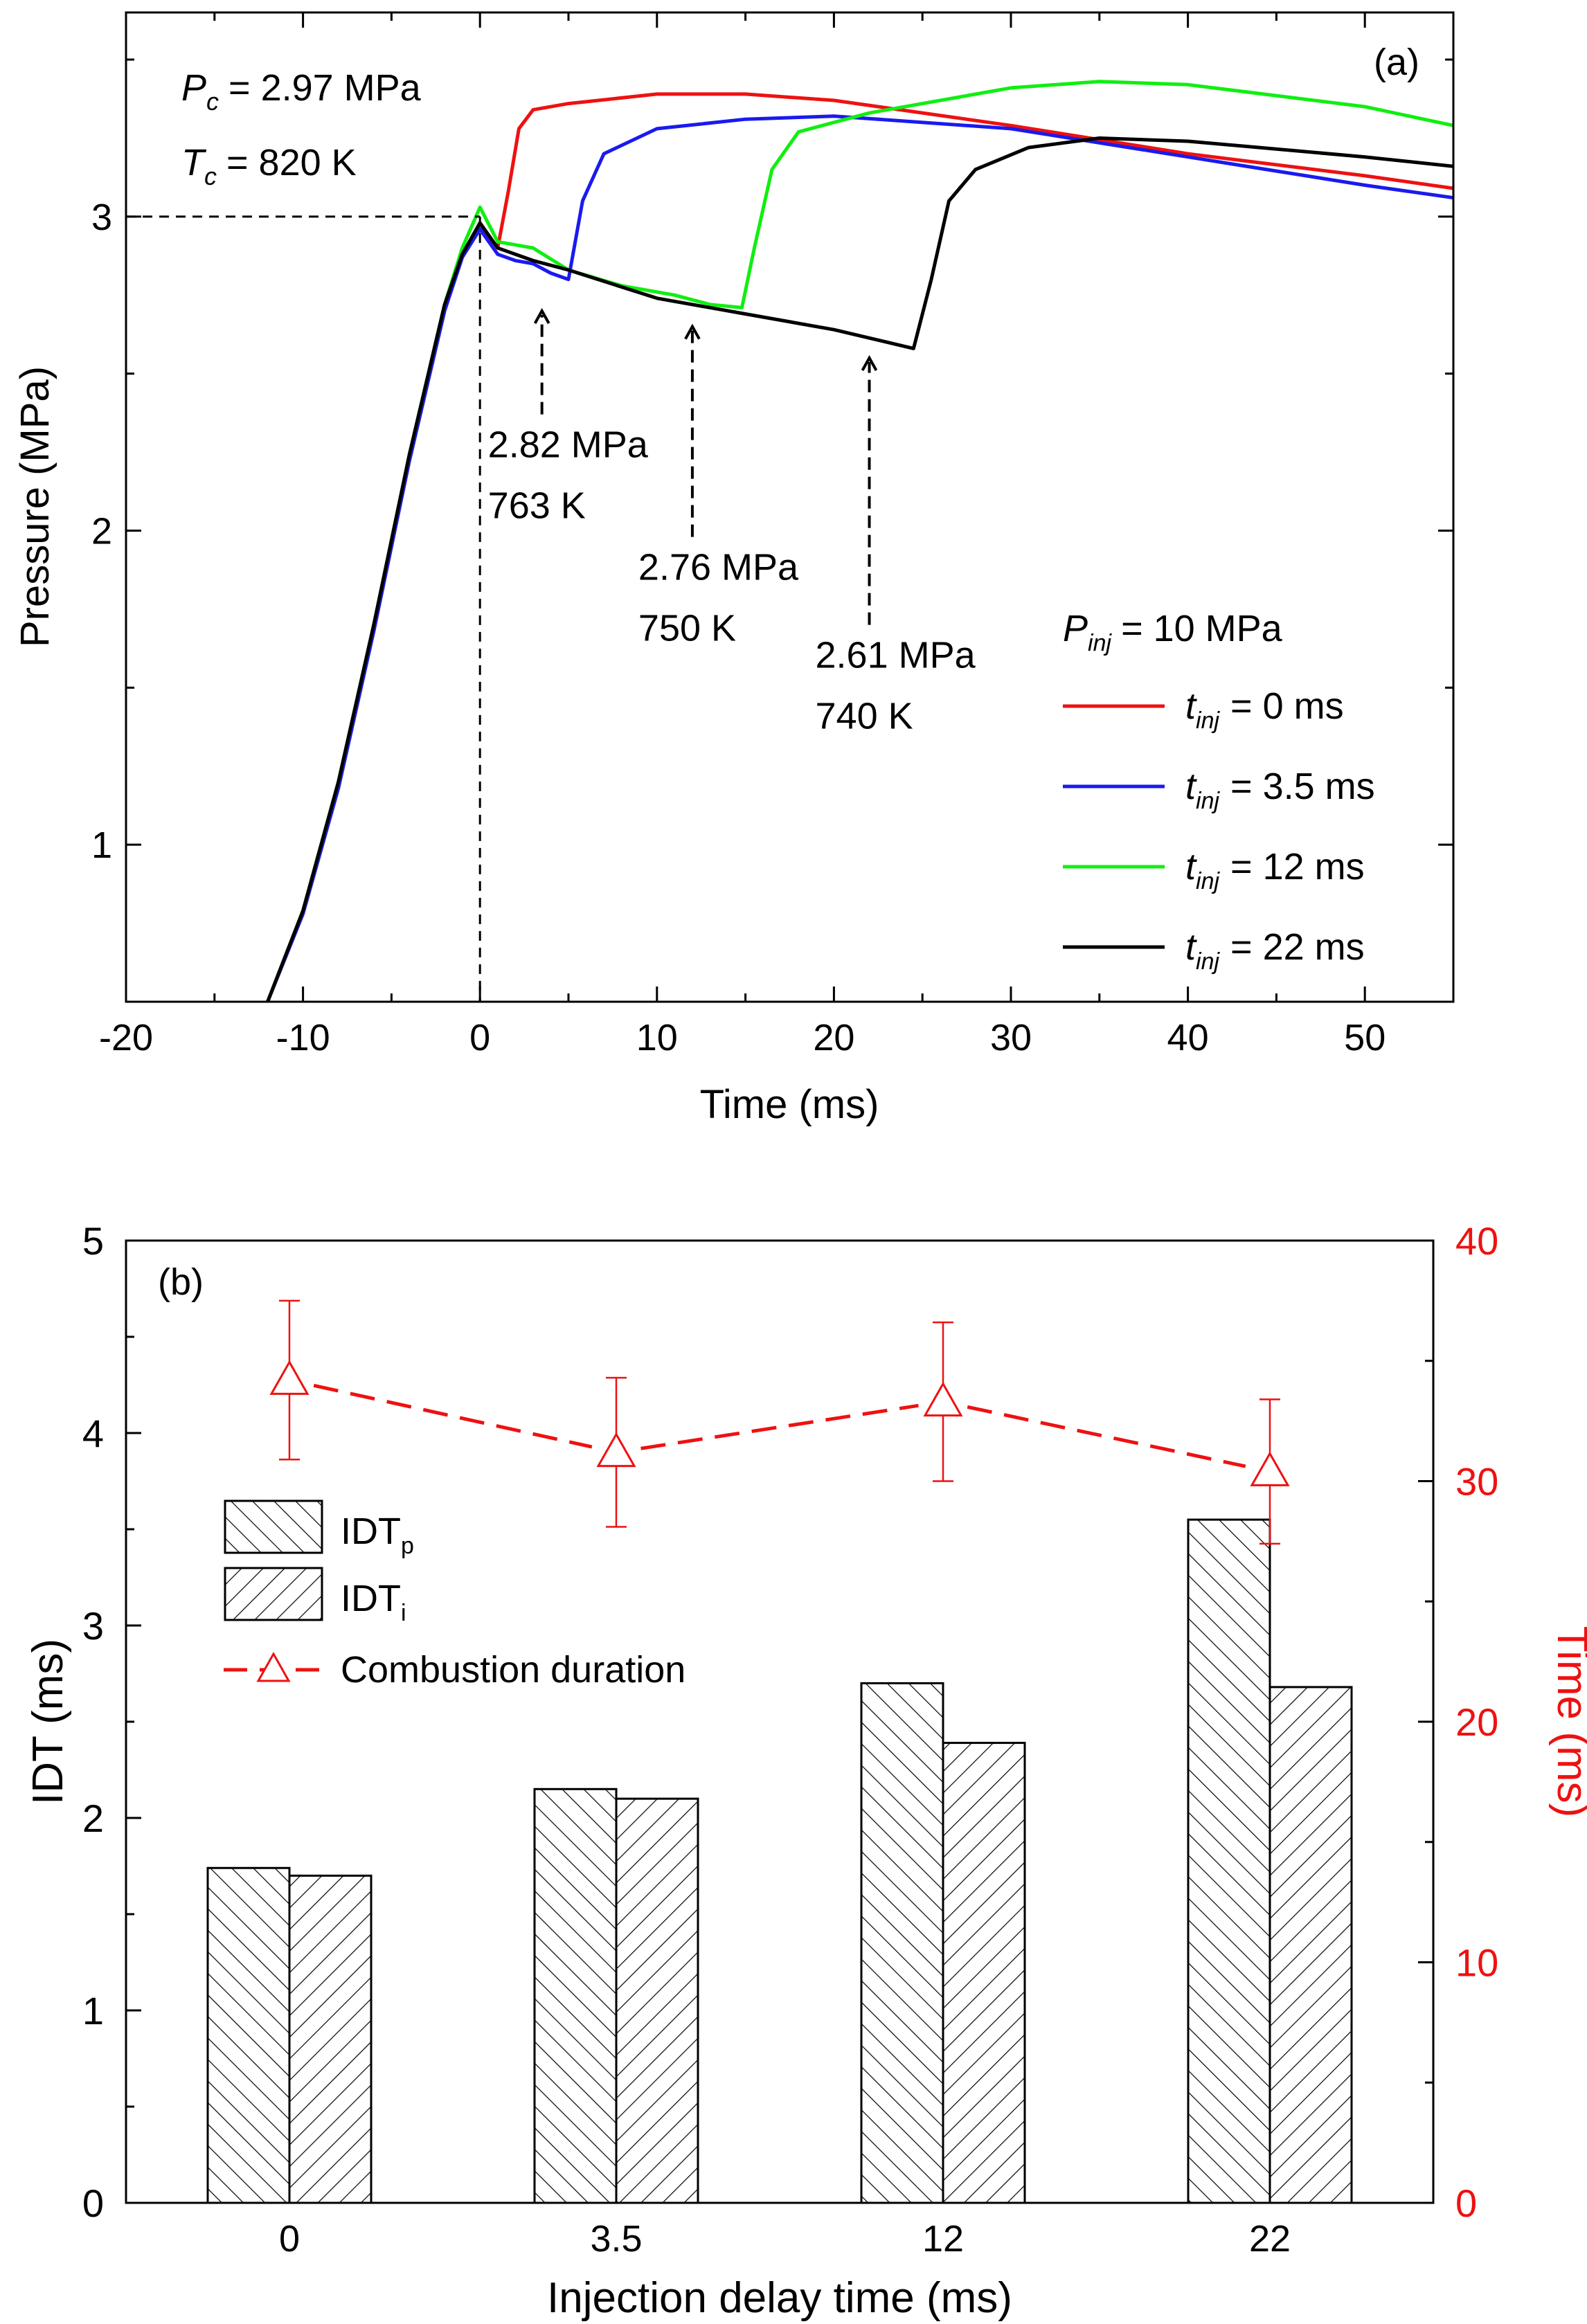  I want to click on y-tick-label-b: 5, so click(93, 1241).